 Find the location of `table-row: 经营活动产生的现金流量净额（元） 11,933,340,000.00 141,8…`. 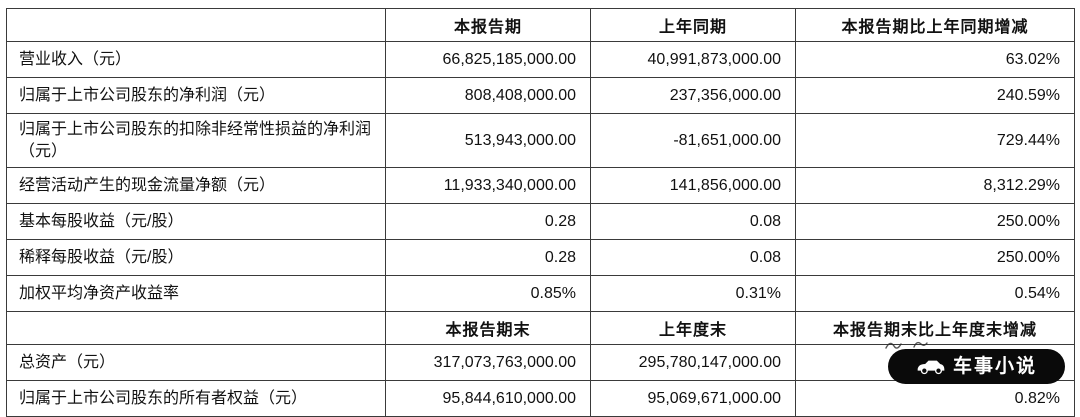

table-row: 经营活动产生的现金流量净额（元） 11,933,340,000.00 141,8… is located at coordinates (540, 186).